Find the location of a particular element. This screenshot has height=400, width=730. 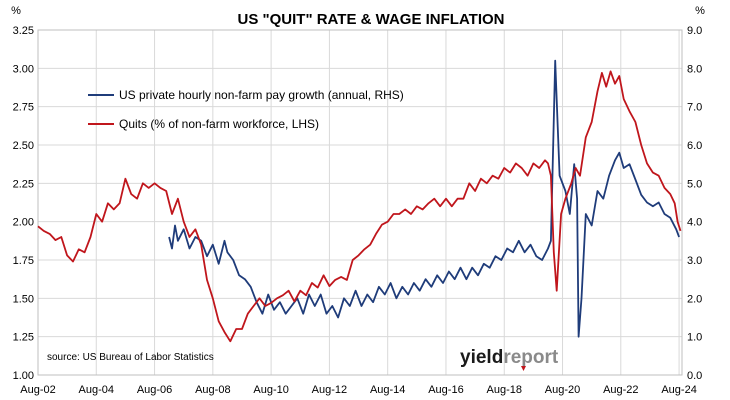

x-tick-label: Aug-12 is located at coordinates (329, 390).